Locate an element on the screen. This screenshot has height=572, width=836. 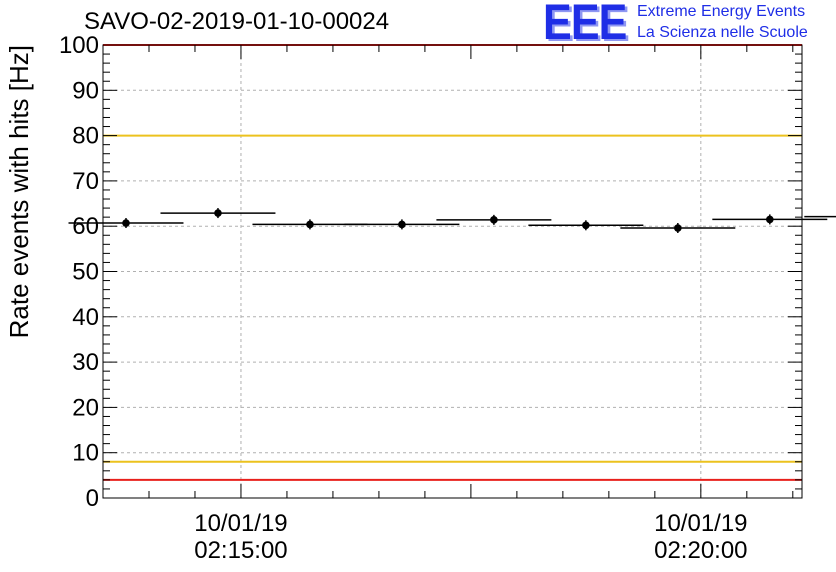
y-tick-label: 0 is located at coordinates (92, 498).